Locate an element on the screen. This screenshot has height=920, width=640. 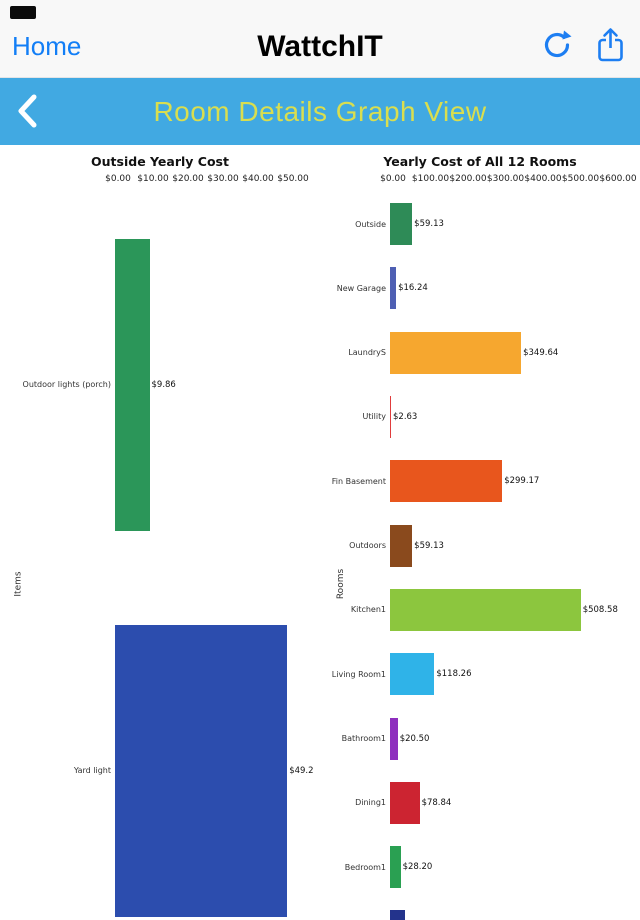
bar-row: Bedroom1 $28.20 is located at coordinates (480, 867).